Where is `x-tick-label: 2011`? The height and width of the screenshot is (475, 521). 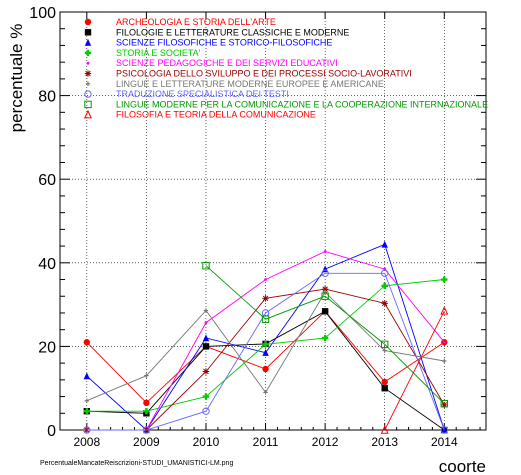 x-tick-label: 2011 is located at coordinates (266, 442).